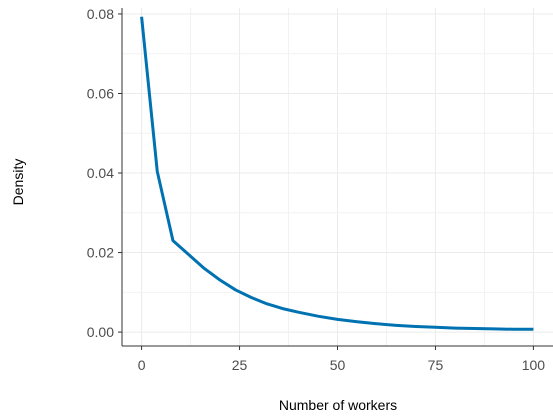  Describe the element at coordinates (338, 405) in the screenshot. I see `x-axis-title: Number of workers` at that location.